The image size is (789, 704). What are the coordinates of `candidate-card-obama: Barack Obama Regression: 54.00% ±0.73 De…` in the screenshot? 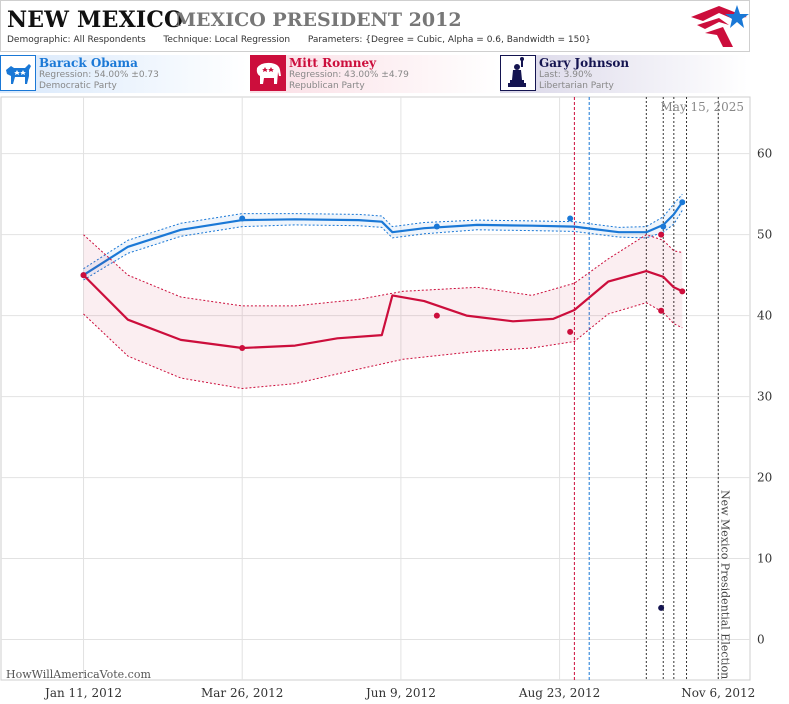 It's located at (124, 74).